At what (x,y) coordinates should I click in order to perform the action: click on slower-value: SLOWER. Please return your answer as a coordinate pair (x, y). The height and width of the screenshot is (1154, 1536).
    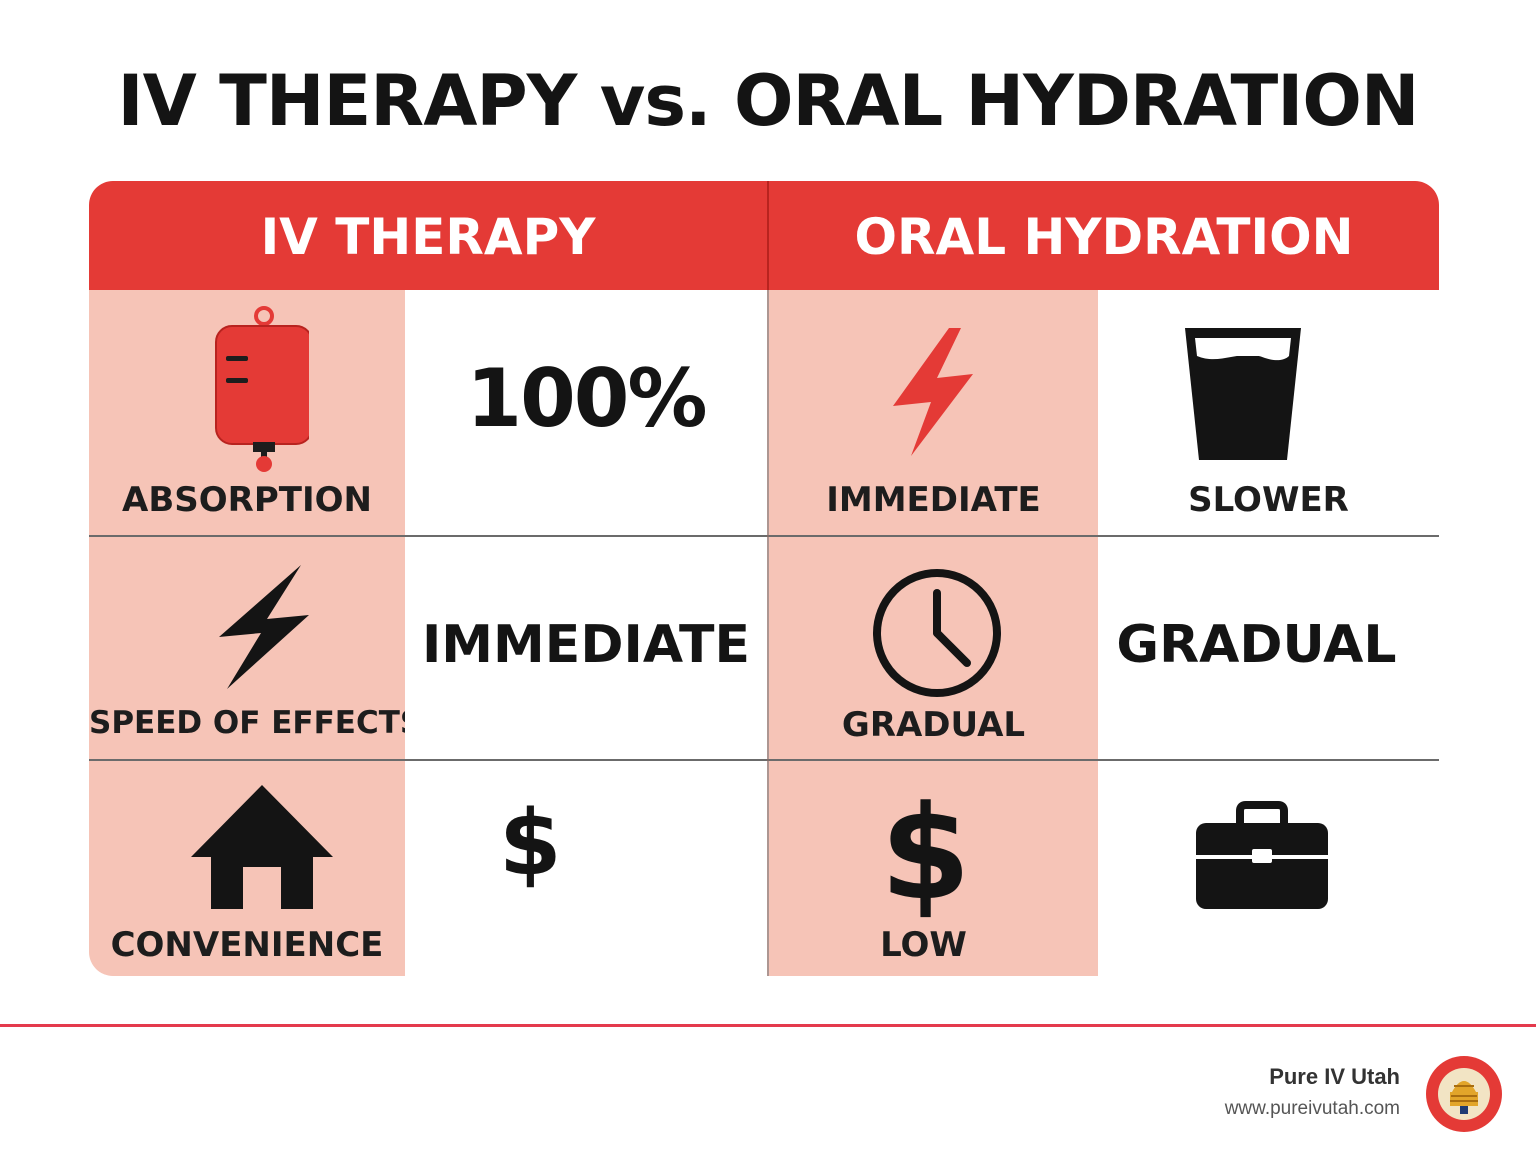
    Looking at the image, I should click on (1268, 500).